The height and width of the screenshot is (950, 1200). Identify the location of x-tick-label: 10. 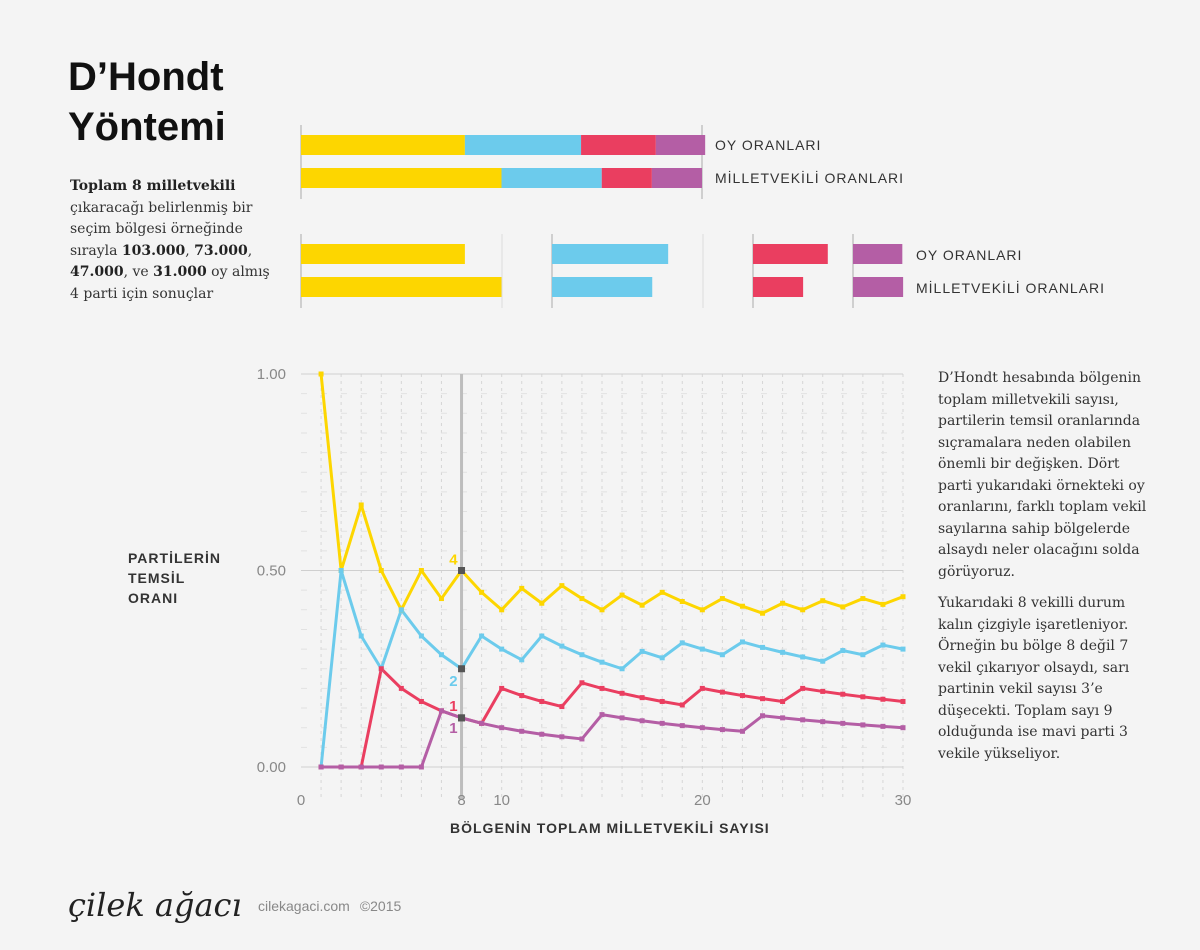
(501, 800).